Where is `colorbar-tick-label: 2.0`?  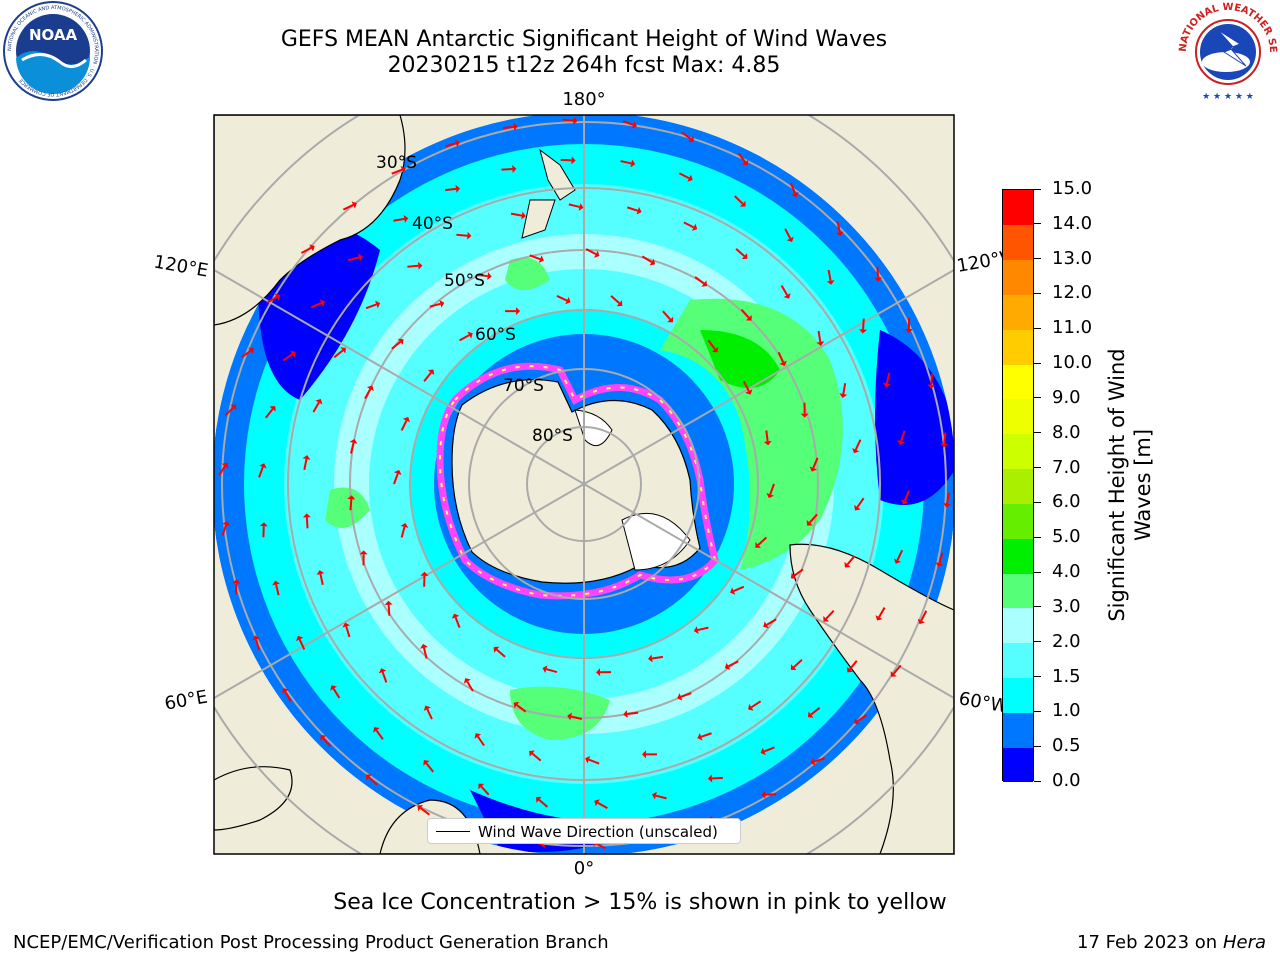
colorbar-tick-label: 2.0 is located at coordinates (1066, 641).